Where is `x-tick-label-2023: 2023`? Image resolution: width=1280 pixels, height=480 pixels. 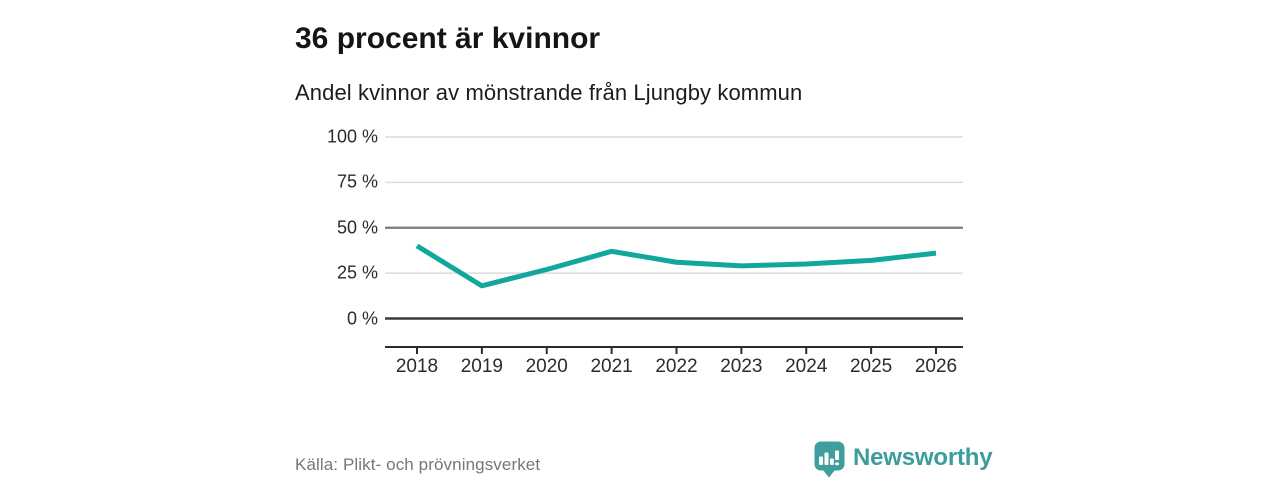 x-tick-label-2023: 2023 is located at coordinates (741, 366).